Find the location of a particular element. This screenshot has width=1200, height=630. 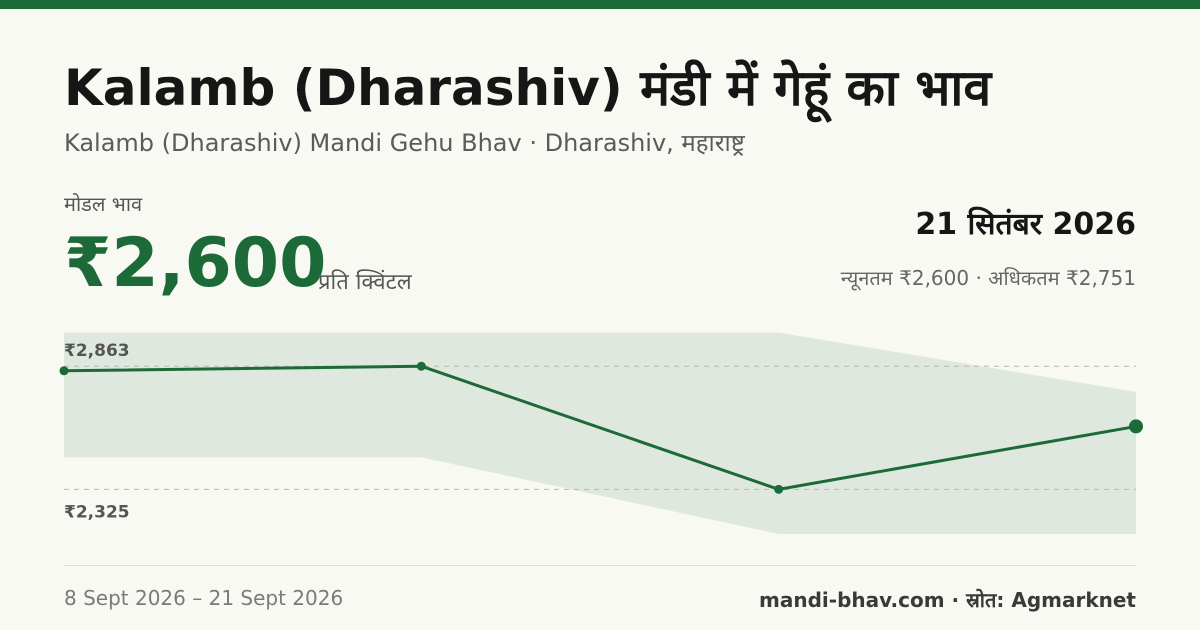

footer-date-range: 8 Sept 2026 – 21 Sept 2026 is located at coordinates (204, 598).